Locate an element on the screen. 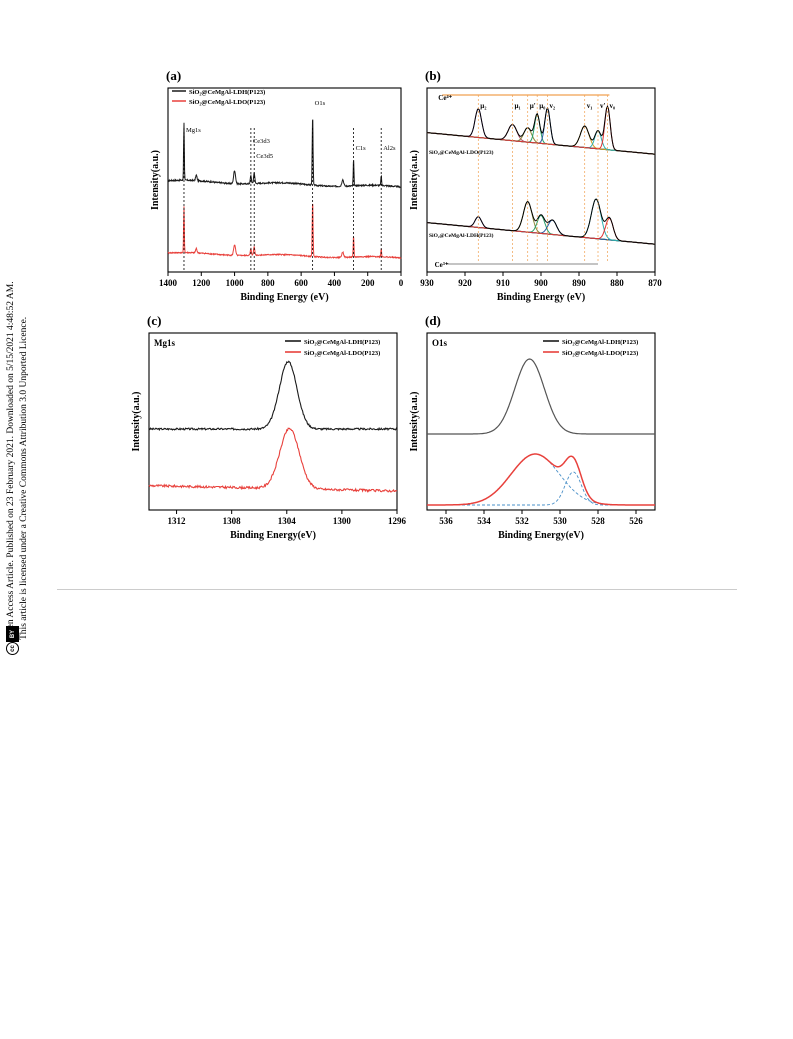 This screenshot has width=793, height=1039. panel-d-y-axis-label: Intensity(a.u.) is located at coordinates (414, 421).